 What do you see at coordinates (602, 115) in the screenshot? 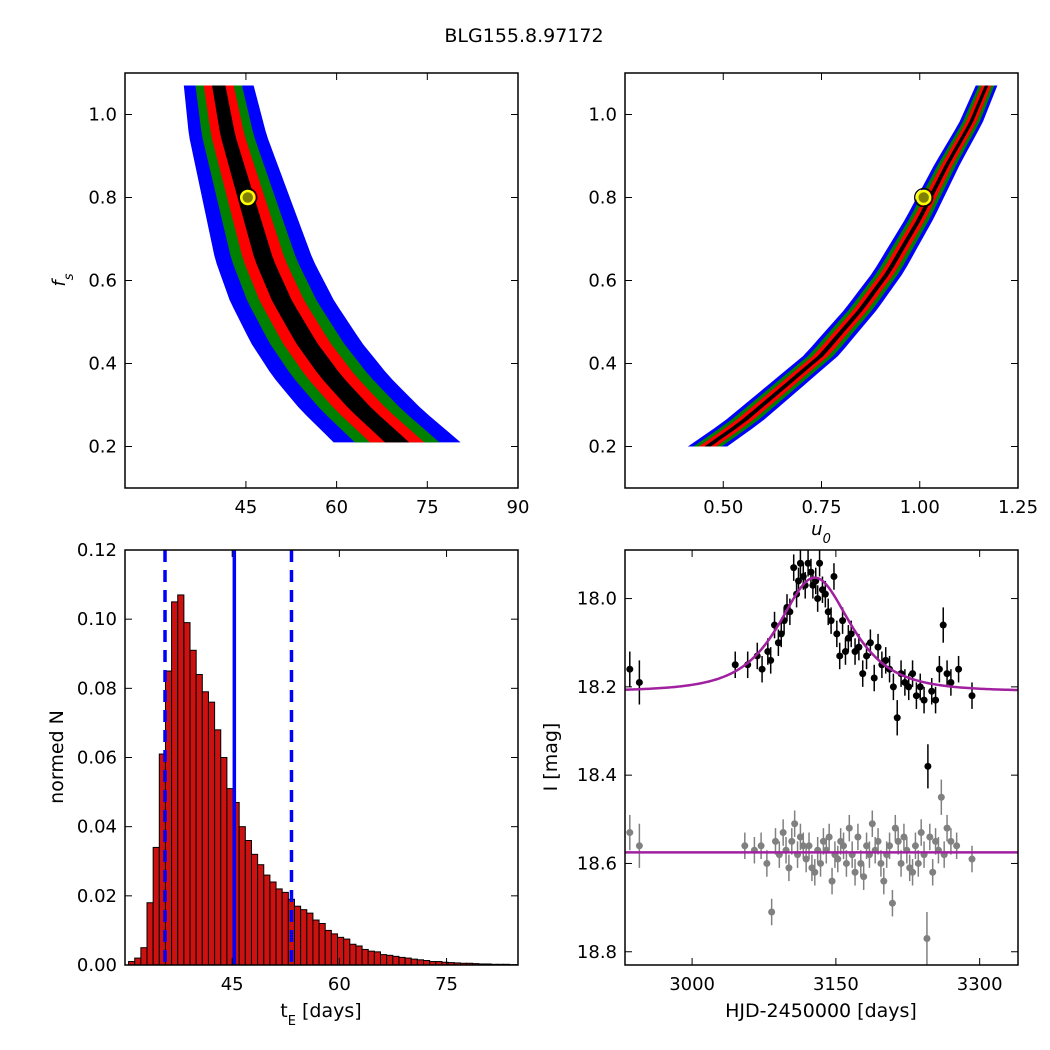
I see `y-tick-label: 1.0` at bounding box center [602, 115].